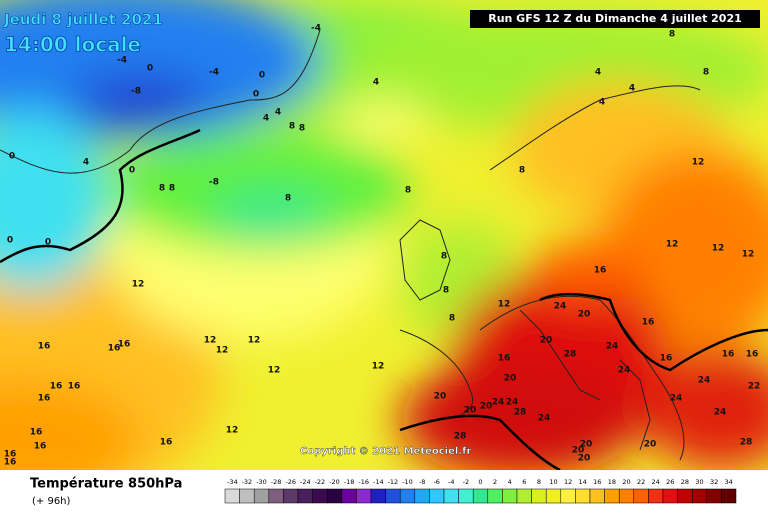 Image resolution: width=768 pixels, height=516 pixels. Describe the element at coordinates (729, 482) in the screenshot. I see `legend-label: 34` at that location.